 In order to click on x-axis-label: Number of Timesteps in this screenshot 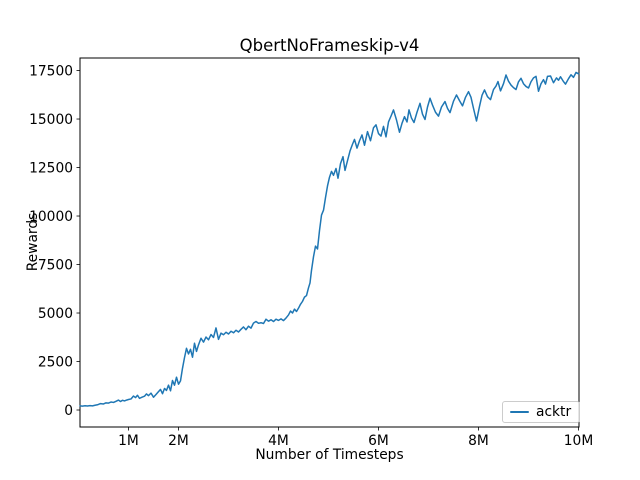, I will do `click(329, 455)`.